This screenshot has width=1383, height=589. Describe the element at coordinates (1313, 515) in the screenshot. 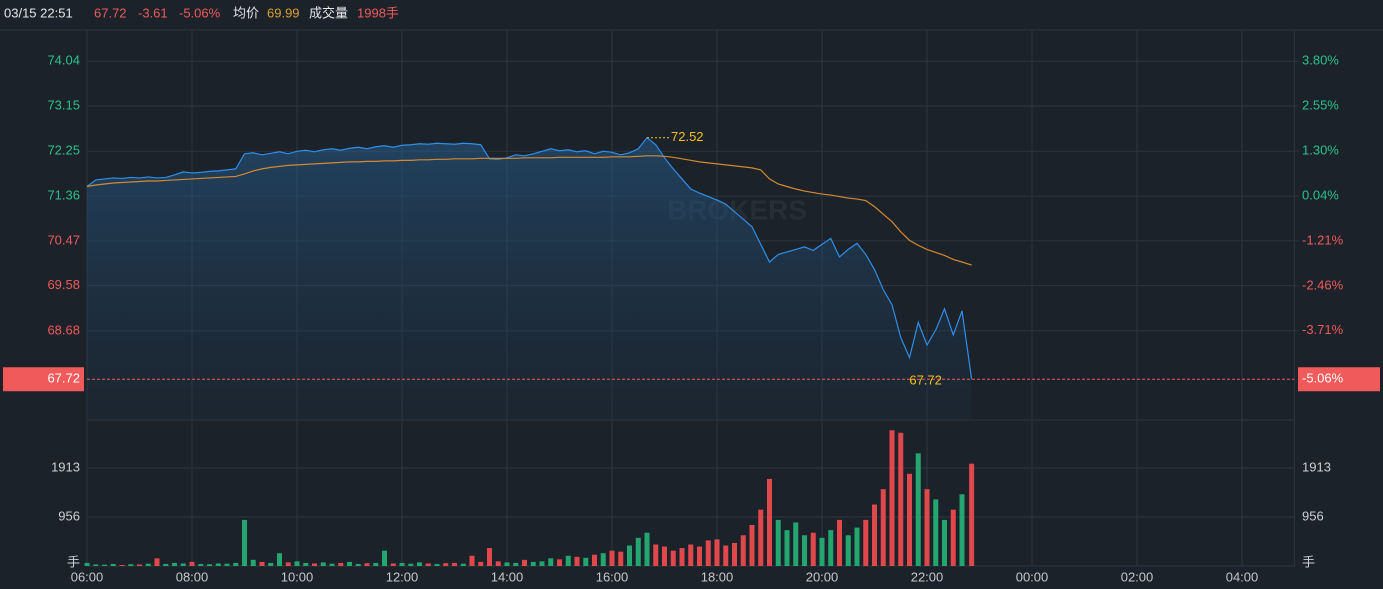

I see `volume-tick-label: 956` at that location.